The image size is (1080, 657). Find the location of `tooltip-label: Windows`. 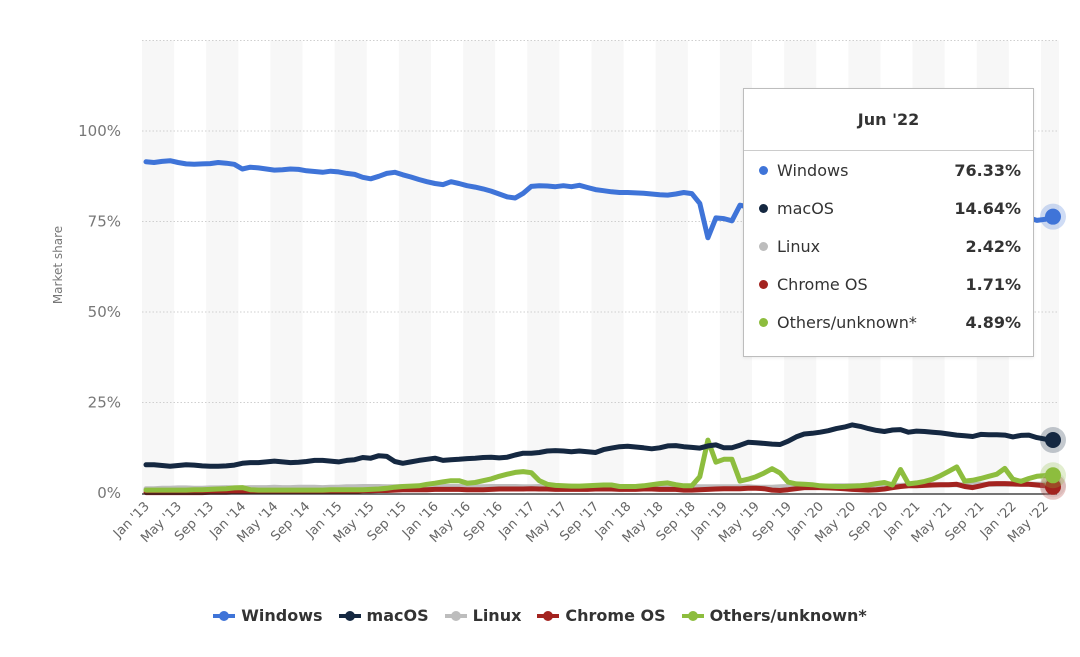

tooltip-label: Windows is located at coordinates (813, 170).